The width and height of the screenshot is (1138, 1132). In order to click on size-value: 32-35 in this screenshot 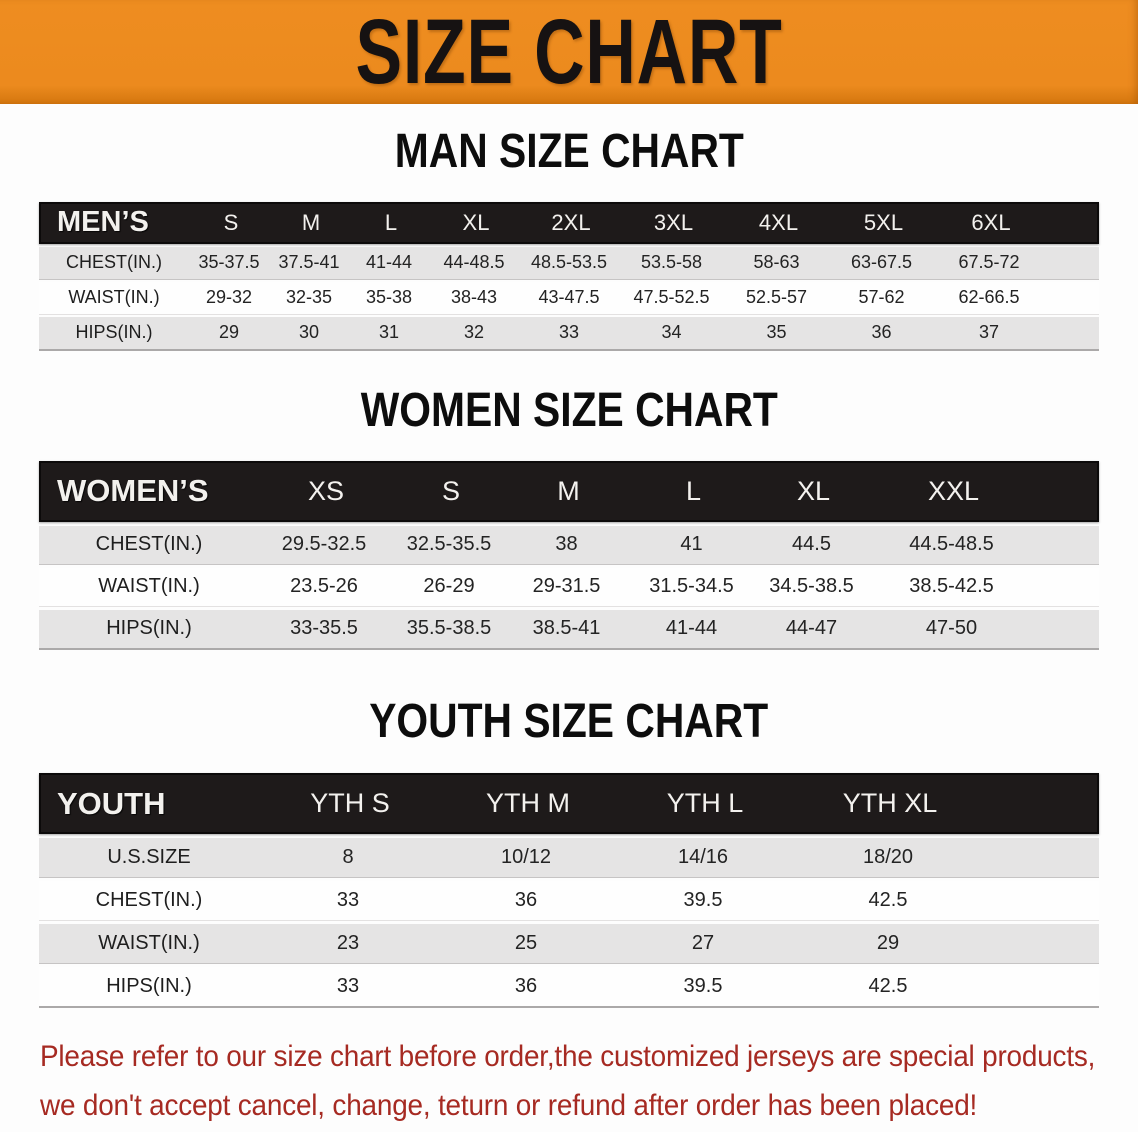, I will do `click(309, 297)`.